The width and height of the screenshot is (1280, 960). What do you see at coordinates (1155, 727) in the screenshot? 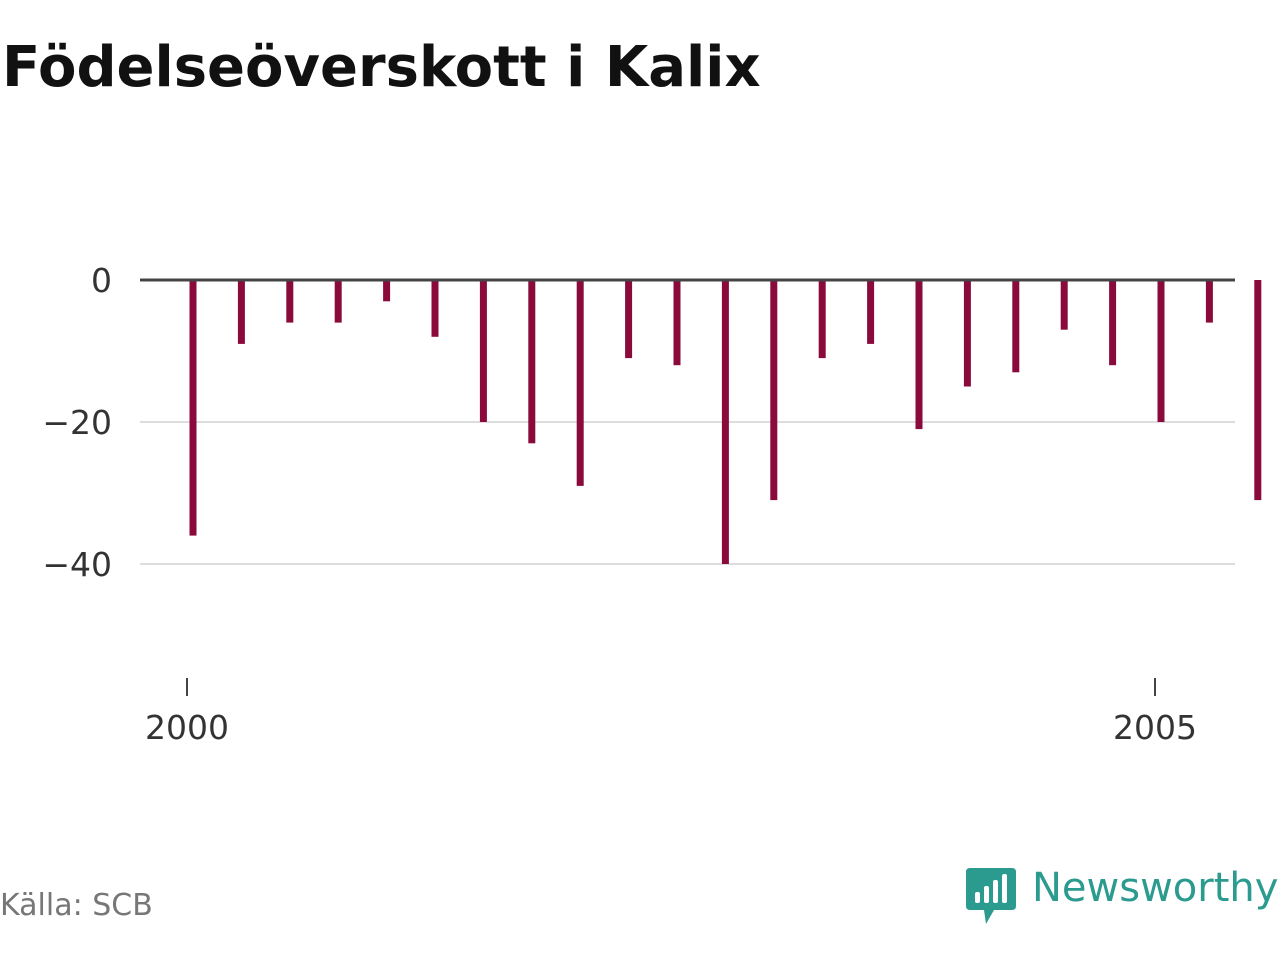
I see `x-tick-label: 2005` at bounding box center [1155, 727].